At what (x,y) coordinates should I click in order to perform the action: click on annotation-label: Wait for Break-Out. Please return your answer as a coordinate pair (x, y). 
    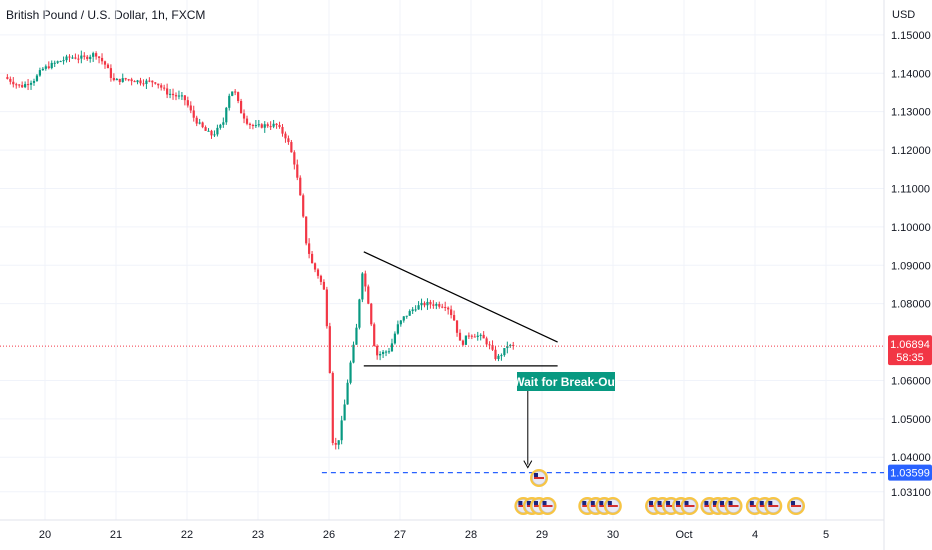
    Looking at the image, I should click on (566, 382).